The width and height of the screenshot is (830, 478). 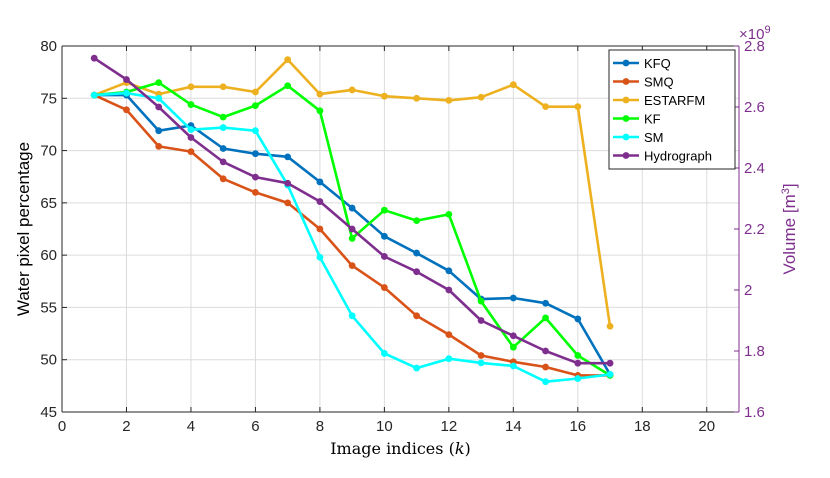 What do you see at coordinates (48, 360) in the screenshot?
I see `y-tick-label: 50` at bounding box center [48, 360].